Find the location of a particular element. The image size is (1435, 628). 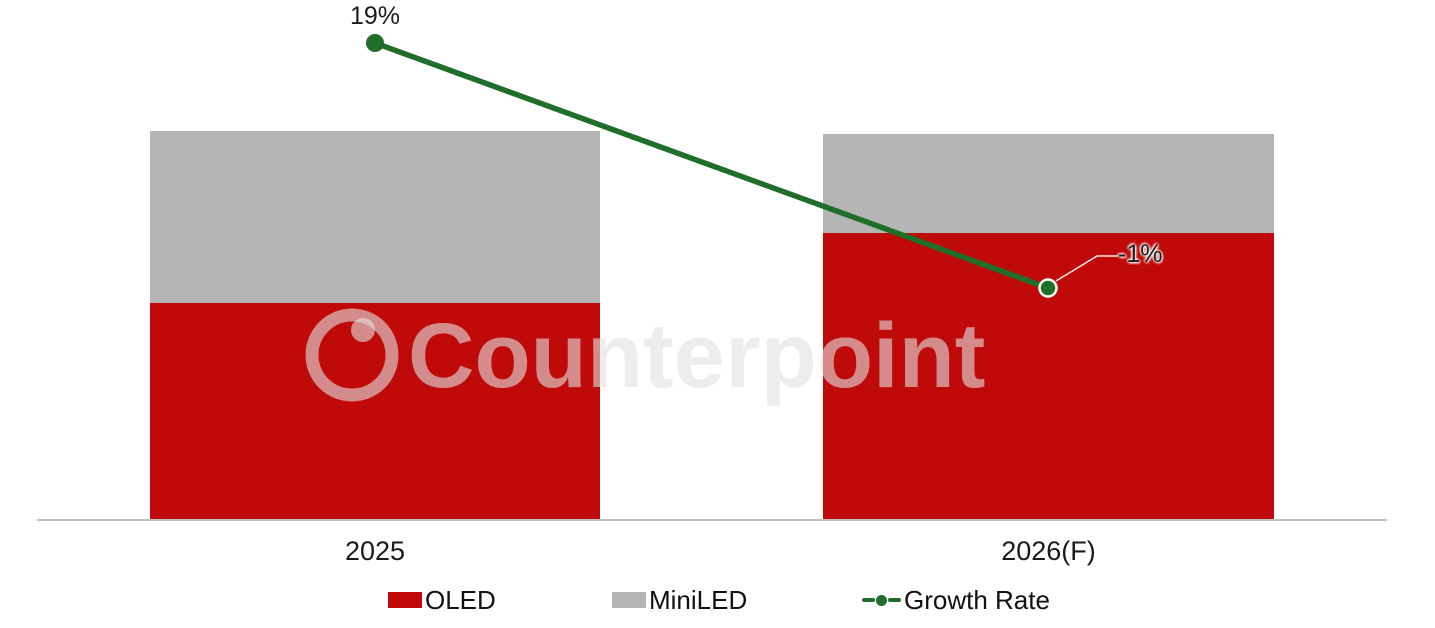

legend-item-growth-rate: Growth Rate is located at coordinates (956, 600).